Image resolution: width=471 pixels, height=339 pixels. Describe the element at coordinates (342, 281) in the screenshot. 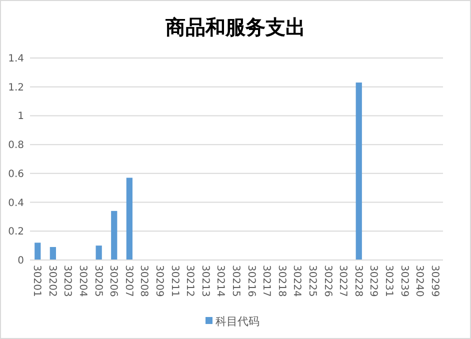

I see `x-tick-label: 30227` at that location.